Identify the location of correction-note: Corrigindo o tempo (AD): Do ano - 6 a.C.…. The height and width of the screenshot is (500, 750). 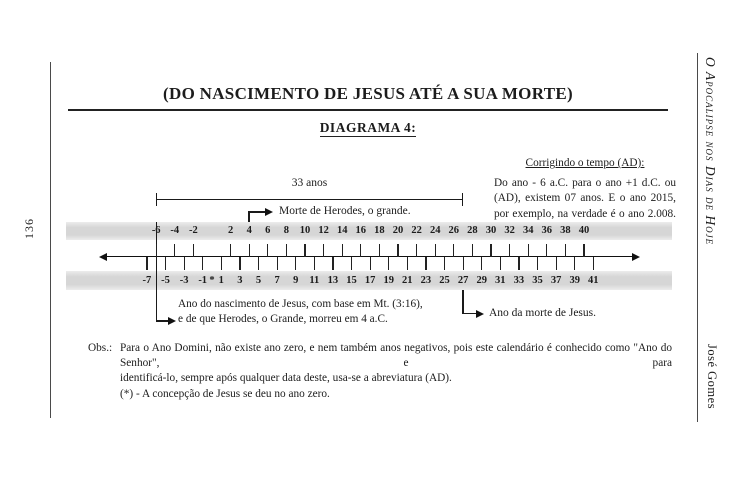
(585, 189).